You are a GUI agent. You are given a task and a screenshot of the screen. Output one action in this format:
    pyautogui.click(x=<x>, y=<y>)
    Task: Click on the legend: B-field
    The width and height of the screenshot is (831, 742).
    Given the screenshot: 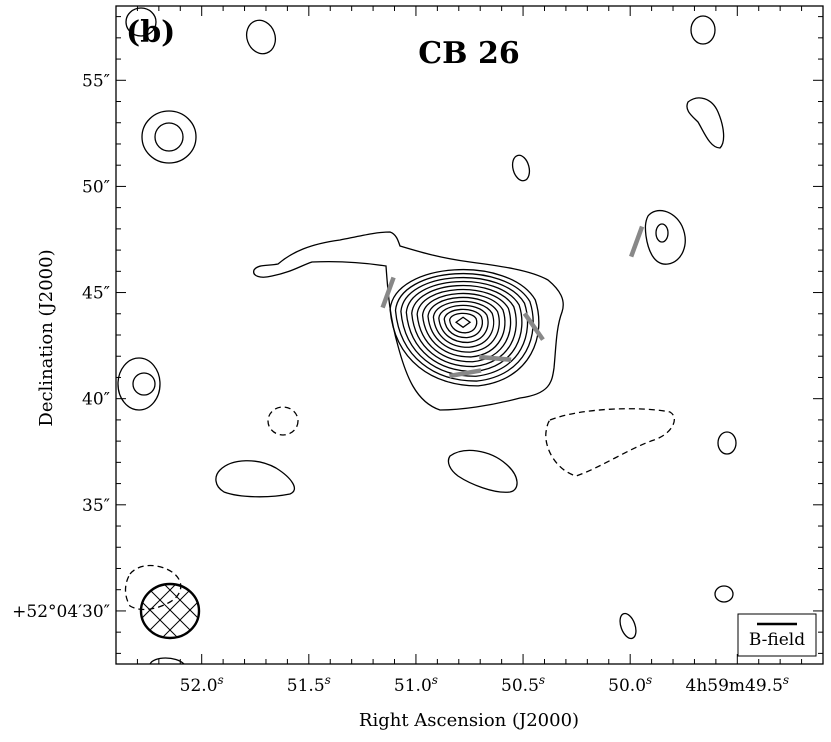 What is the action you would take?
    pyautogui.click(x=777, y=635)
    